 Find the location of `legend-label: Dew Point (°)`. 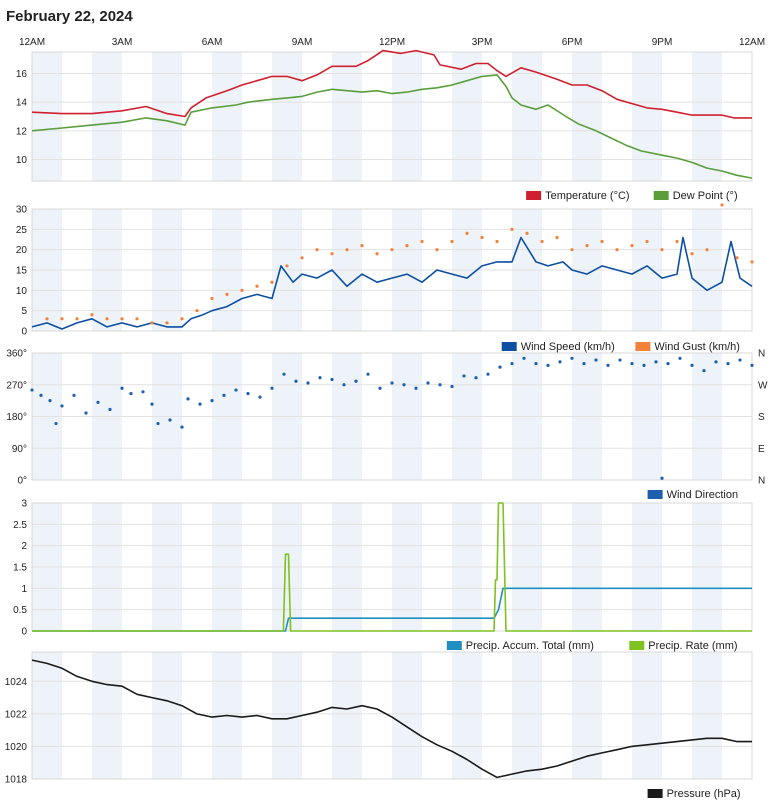

legend-label: Dew Point (°) is located at coordinates (705, 196).